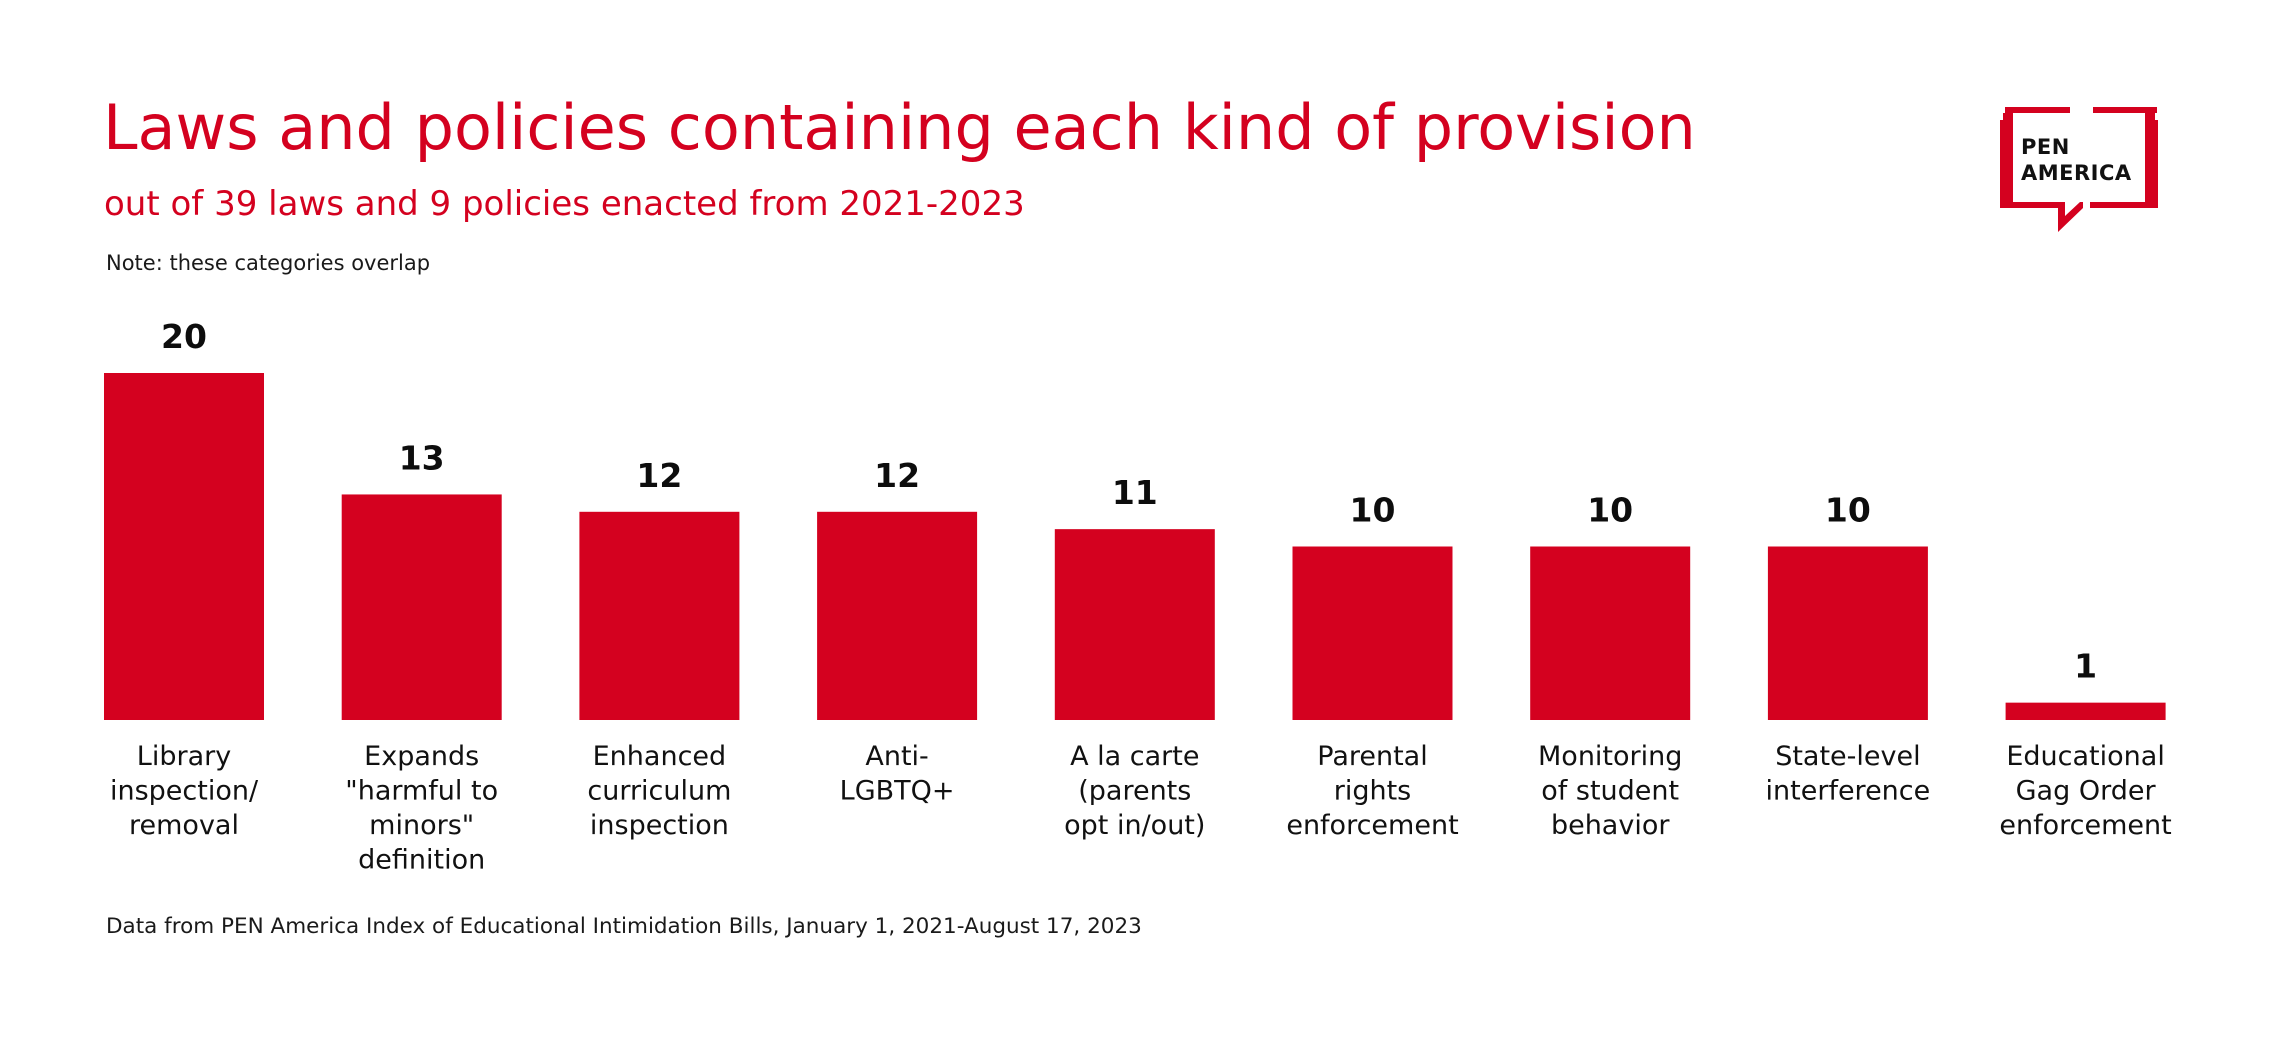 The width and height of the screenshot is (2270, 1039). Describe the element at coordinates (897, 791) in the screenshot. I see `category-label-line: LGBTQ+` at that location.